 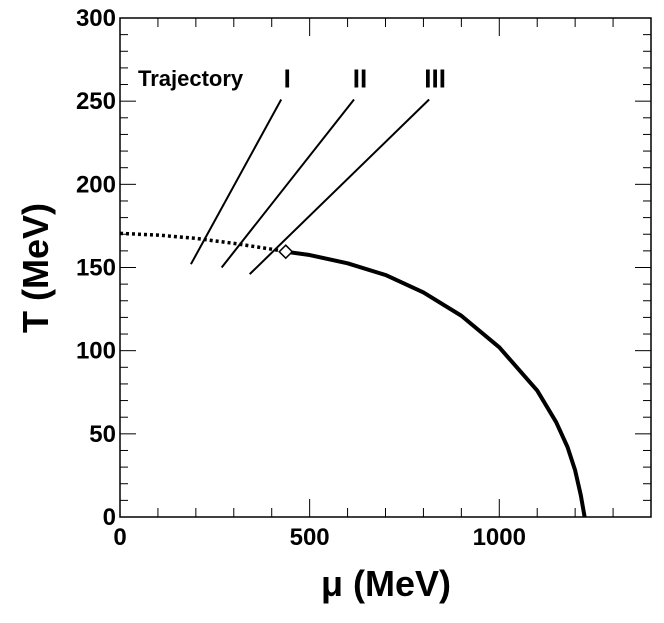 What do you see at coordinates (286, 252) in the screenshot?
I see `critical-point-marker` at bounding box center [286, 252].